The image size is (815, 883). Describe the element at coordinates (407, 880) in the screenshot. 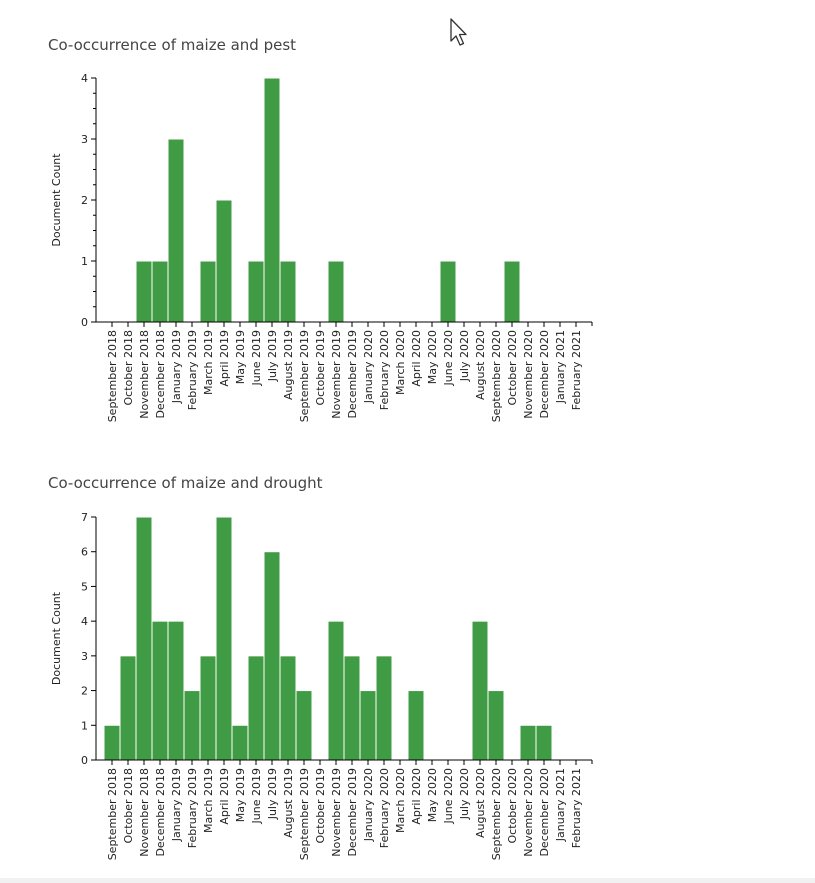

I see `page-bottom-strip` at that location.